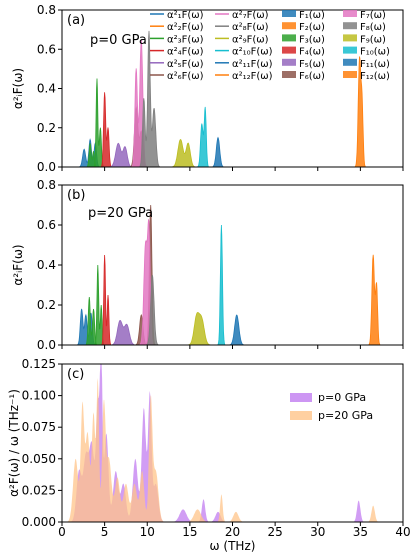  What do you see at coordinates (301, 397) in the screenshot?
I see `legend-swatch-p0` at bounding box center [301, 397].